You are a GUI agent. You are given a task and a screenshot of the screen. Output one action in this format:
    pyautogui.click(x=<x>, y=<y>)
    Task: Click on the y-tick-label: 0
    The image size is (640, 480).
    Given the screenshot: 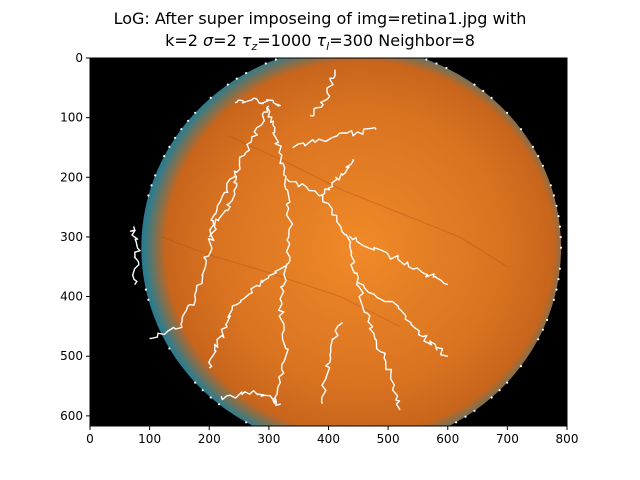 What is the action you would take?
    pyautogui.click(x=79, y=58)
    